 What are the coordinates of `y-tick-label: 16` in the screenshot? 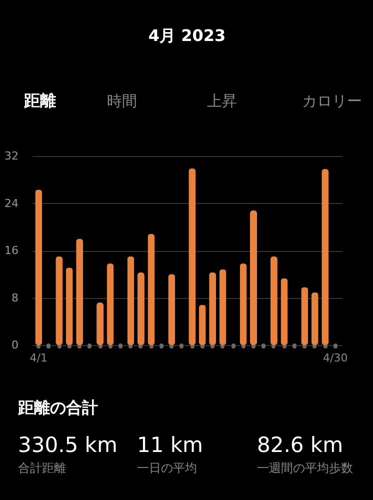 It's located at (11, 250).